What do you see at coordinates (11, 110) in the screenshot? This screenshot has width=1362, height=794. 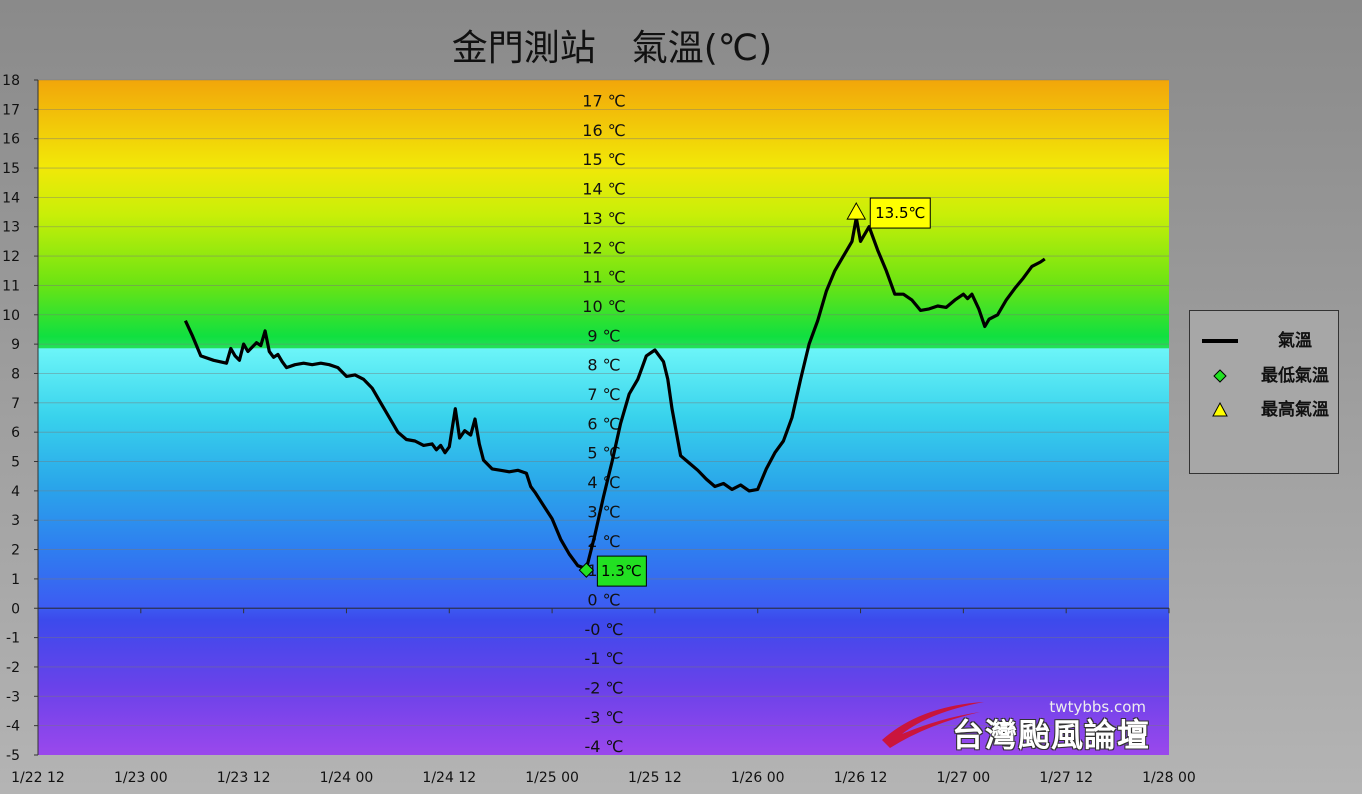 I see `y-tick-label: 17` at bounding box center [11, 110].